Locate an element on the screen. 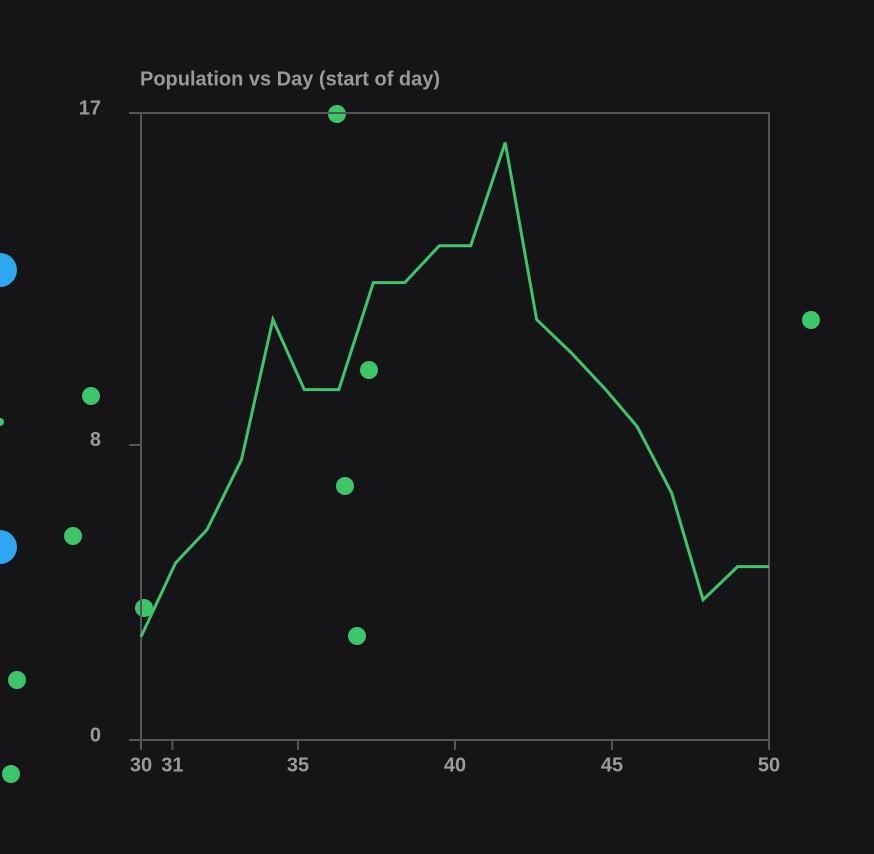 The image size is (874, 854). x-tick-label: 30 is located at coordinates (141, 765).